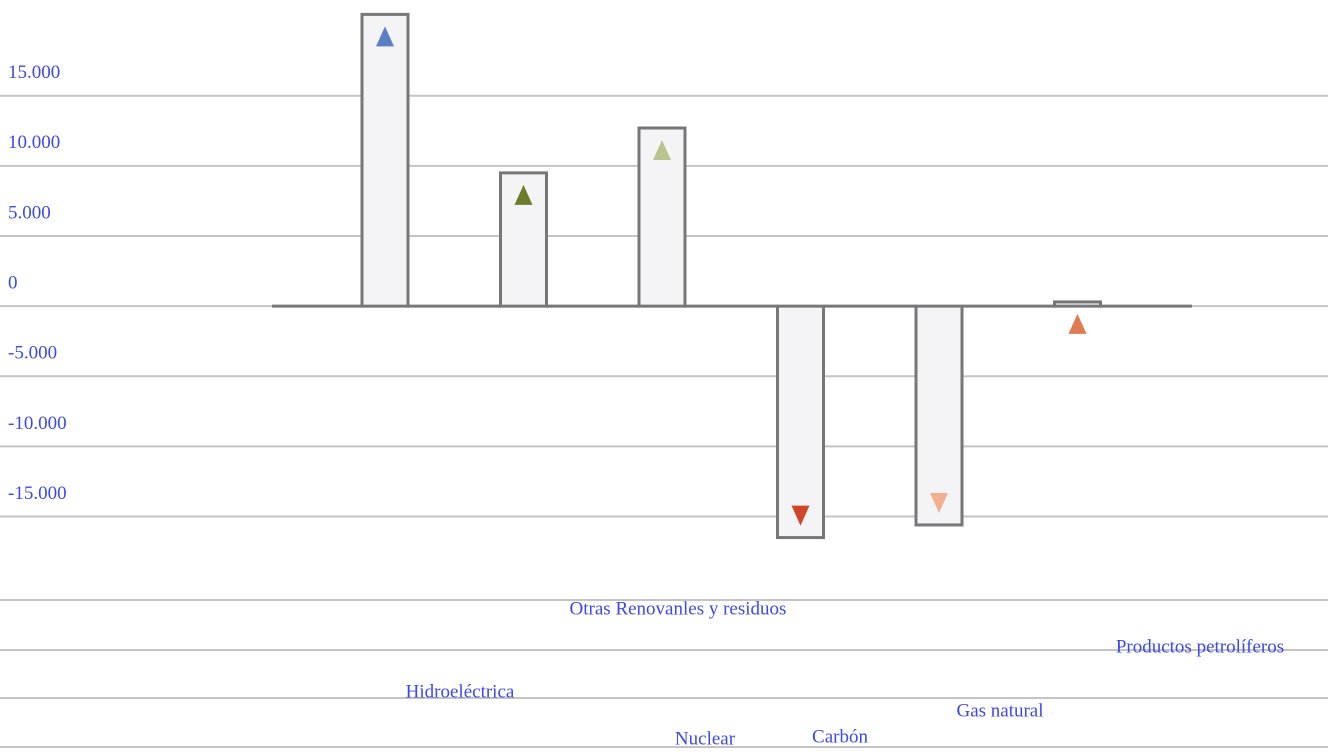 The image size is (1328, 754). I want to click on y-tick-label: 0, so click(13, 283).